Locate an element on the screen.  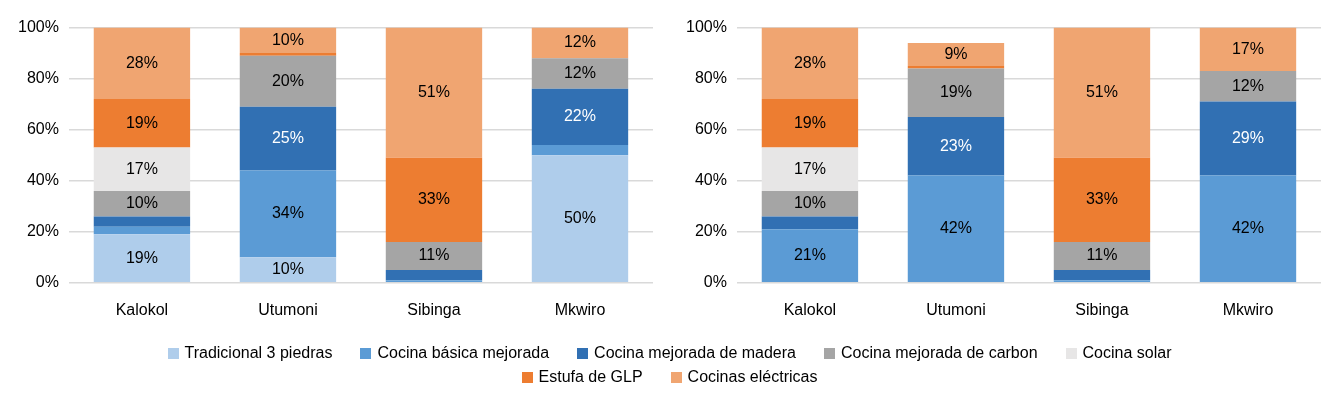
legend-label: Cocina mejorada de madera is located at coordinates (695, 353).